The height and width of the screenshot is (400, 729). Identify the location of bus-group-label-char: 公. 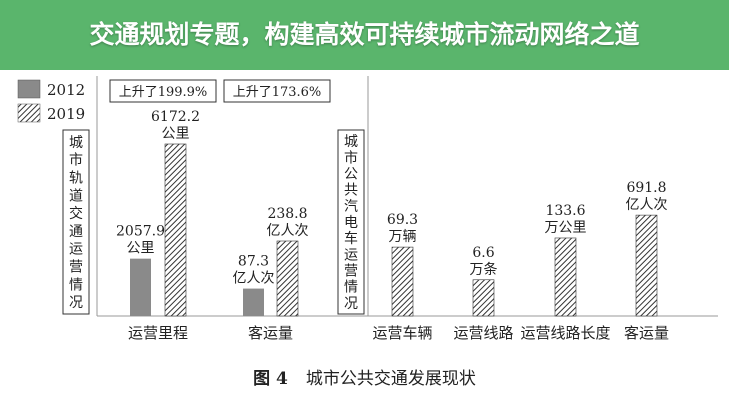
(351, 174).